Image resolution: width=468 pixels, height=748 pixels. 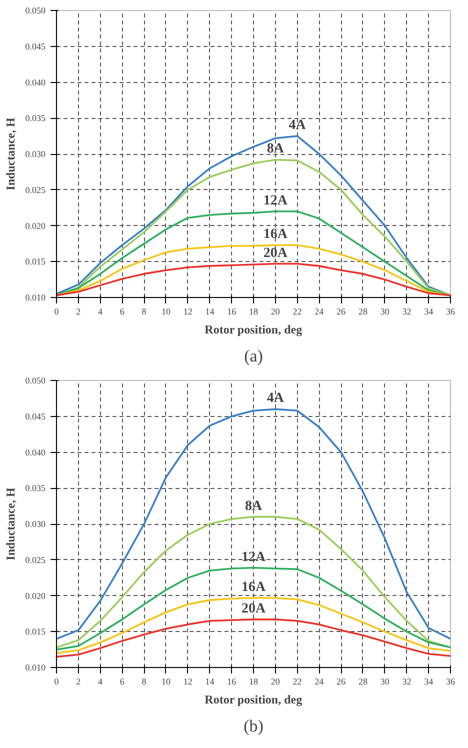 I want to click on text: (b), so click(x=254, y=726).